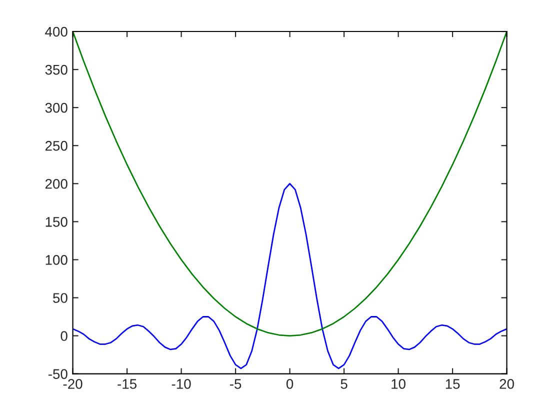 Image resolution: width=560 pixels, height=420 pixels. What do you see at coordinates (507, 384) in the screenshot?
I see `x-tick-label: 20` at bounding box center [507, 384].